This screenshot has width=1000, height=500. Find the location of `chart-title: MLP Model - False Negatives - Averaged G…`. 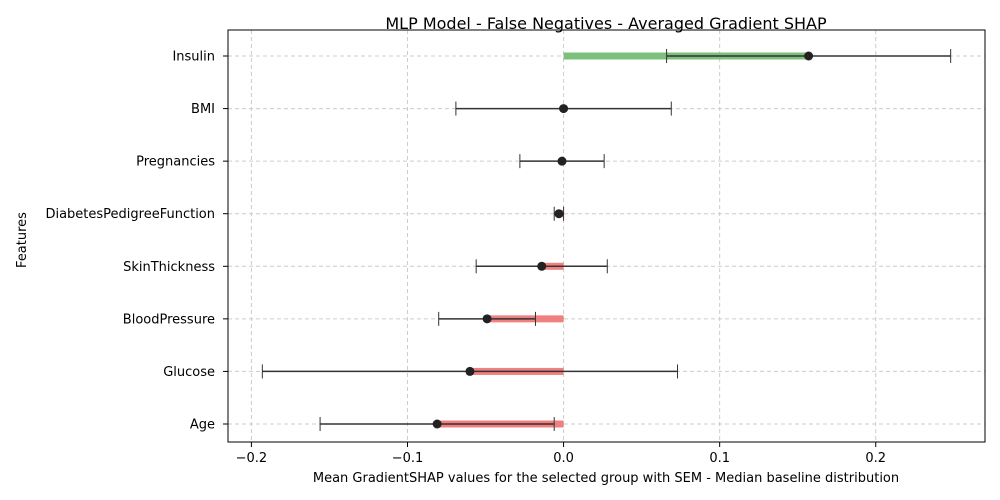

chart-title: MLP Model - False Negatives - Averaged G… is located at coordinates (606, 23).